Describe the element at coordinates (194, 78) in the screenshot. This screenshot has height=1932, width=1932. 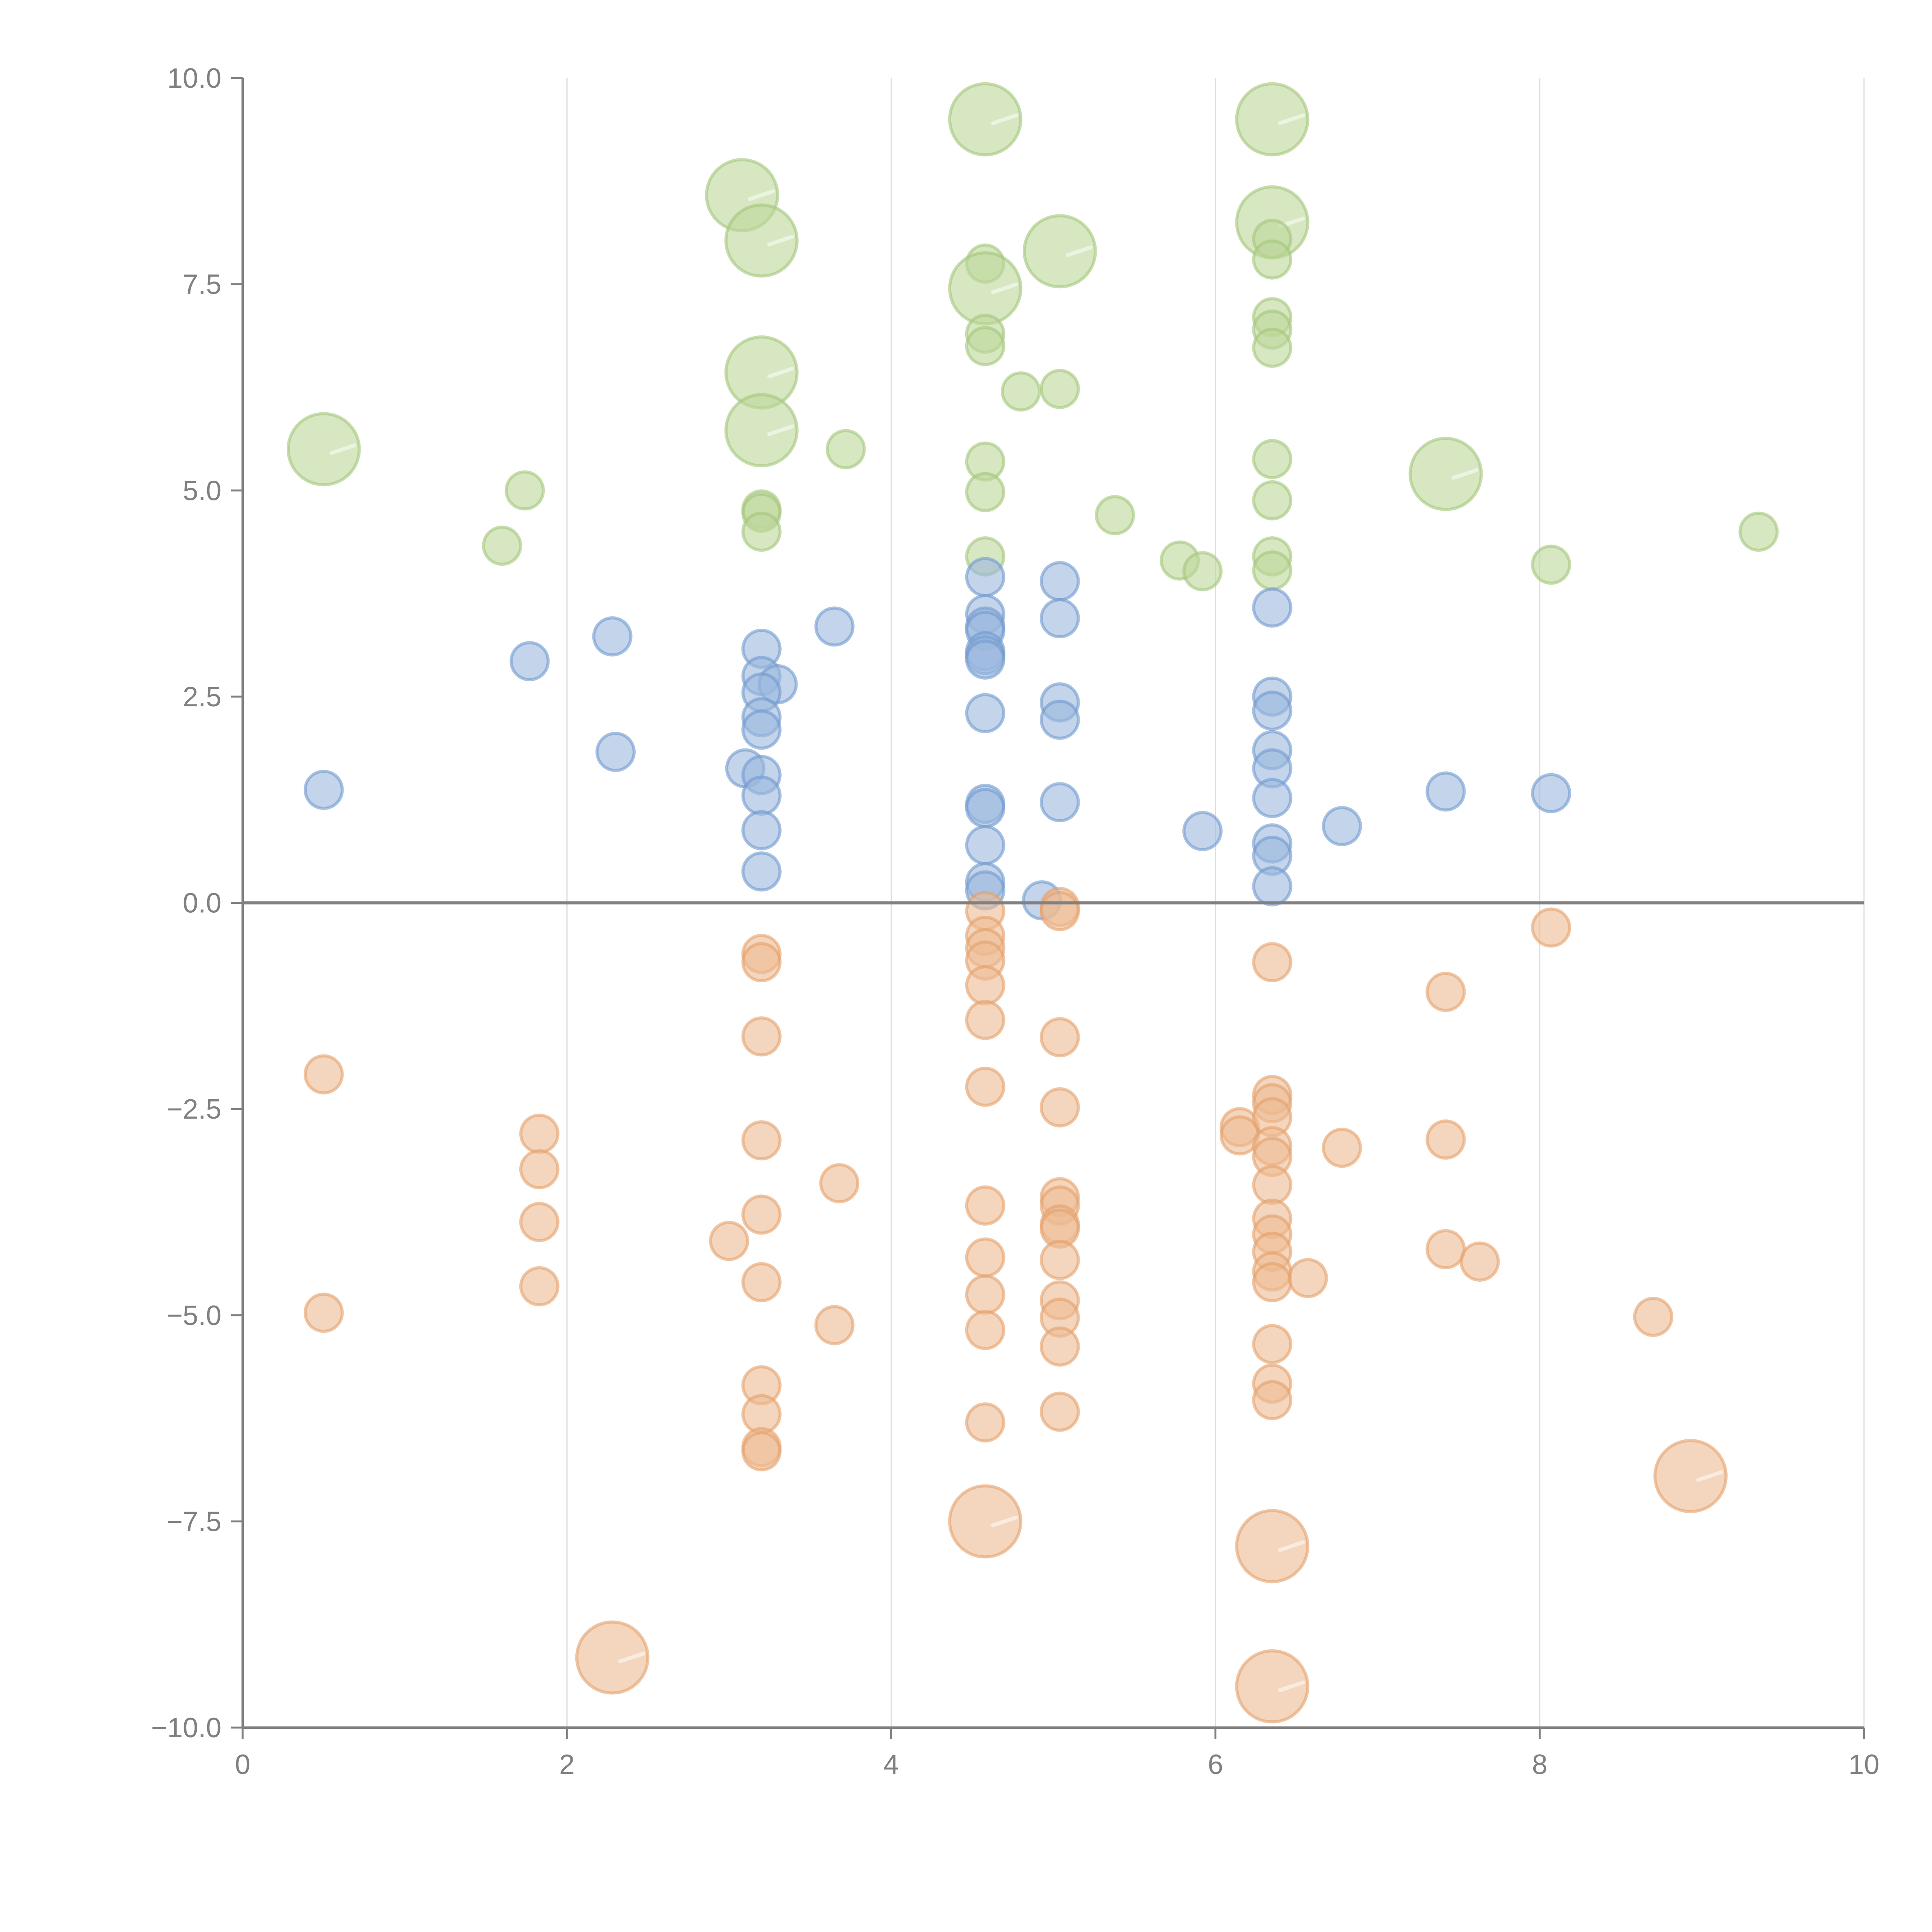
I see `y-tick-label: 10.0` at that location.